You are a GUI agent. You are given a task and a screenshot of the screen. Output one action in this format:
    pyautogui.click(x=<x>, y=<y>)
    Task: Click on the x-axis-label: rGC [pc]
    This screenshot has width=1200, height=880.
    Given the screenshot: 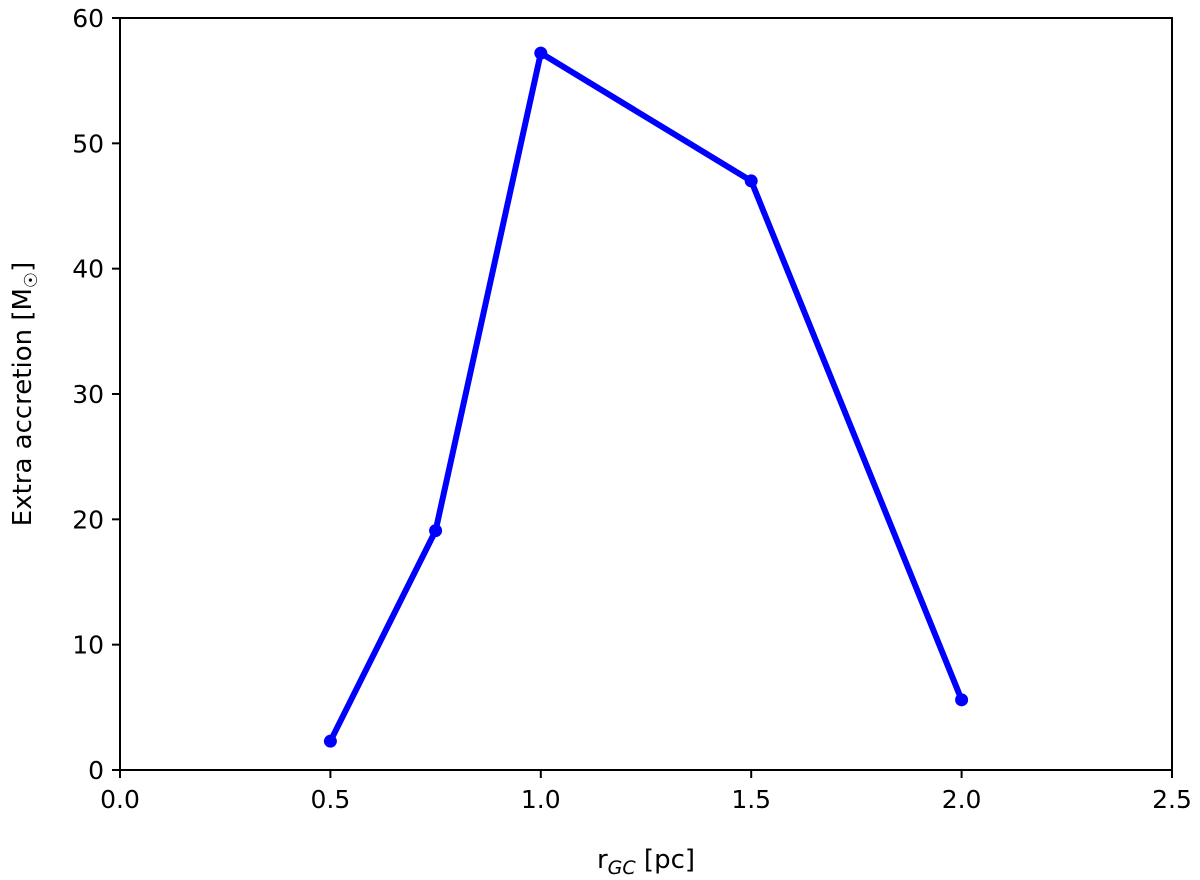 What is the action you would take?
    pyautogui.click(x=646, y=862)
    